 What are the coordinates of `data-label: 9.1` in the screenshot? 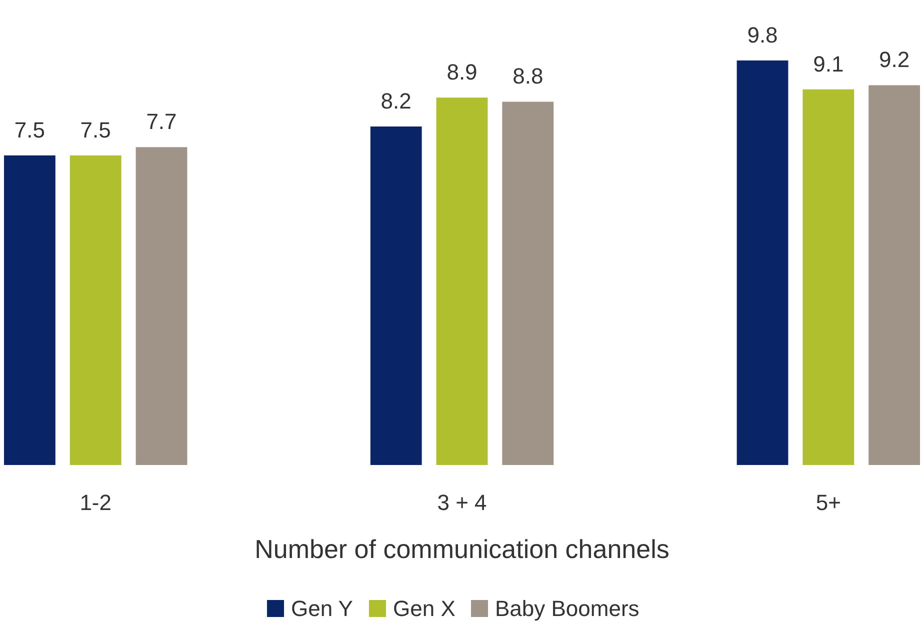 It's located at (828, 63).